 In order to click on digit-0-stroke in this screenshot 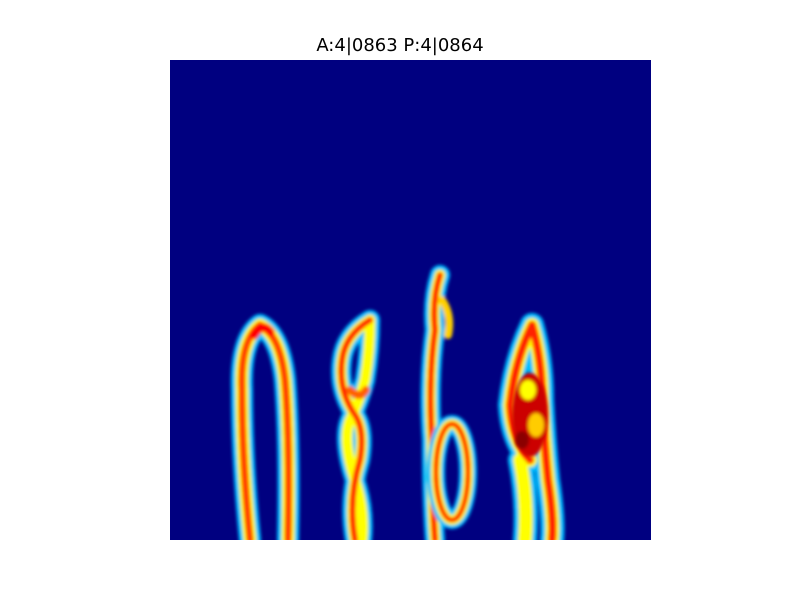, I will do `click(265, 427)`.